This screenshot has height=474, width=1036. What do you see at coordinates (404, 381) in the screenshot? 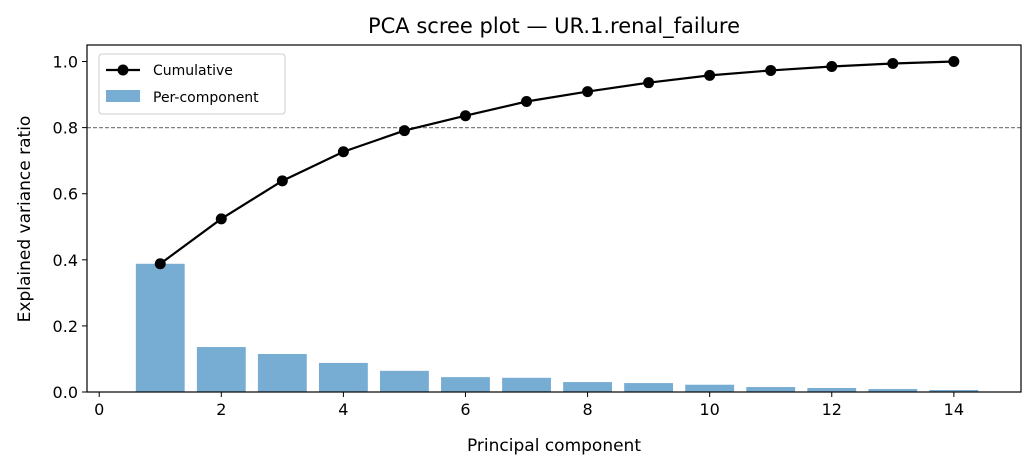
I see `bar-pc5` at bounding box center [404, 381].